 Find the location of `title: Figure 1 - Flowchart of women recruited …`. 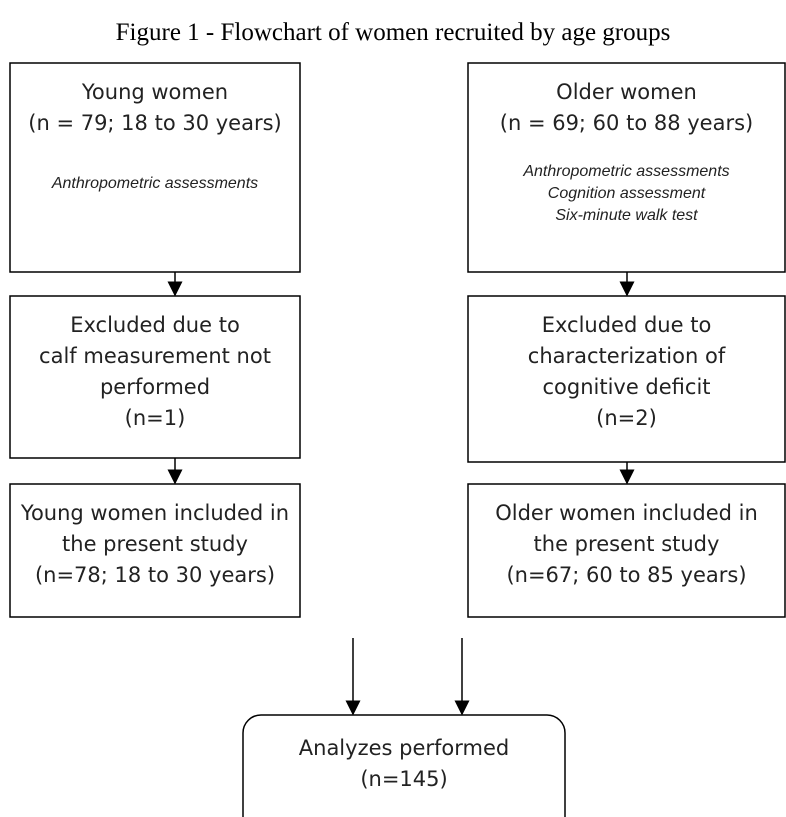

title: Figure 1 - Flowchart of women recruited … is located at coordinates (393, 32).